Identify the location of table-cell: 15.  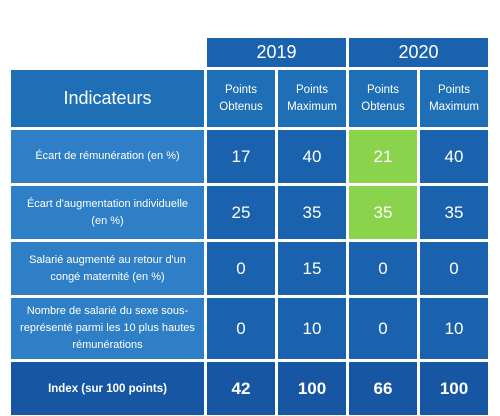
(312, 268).